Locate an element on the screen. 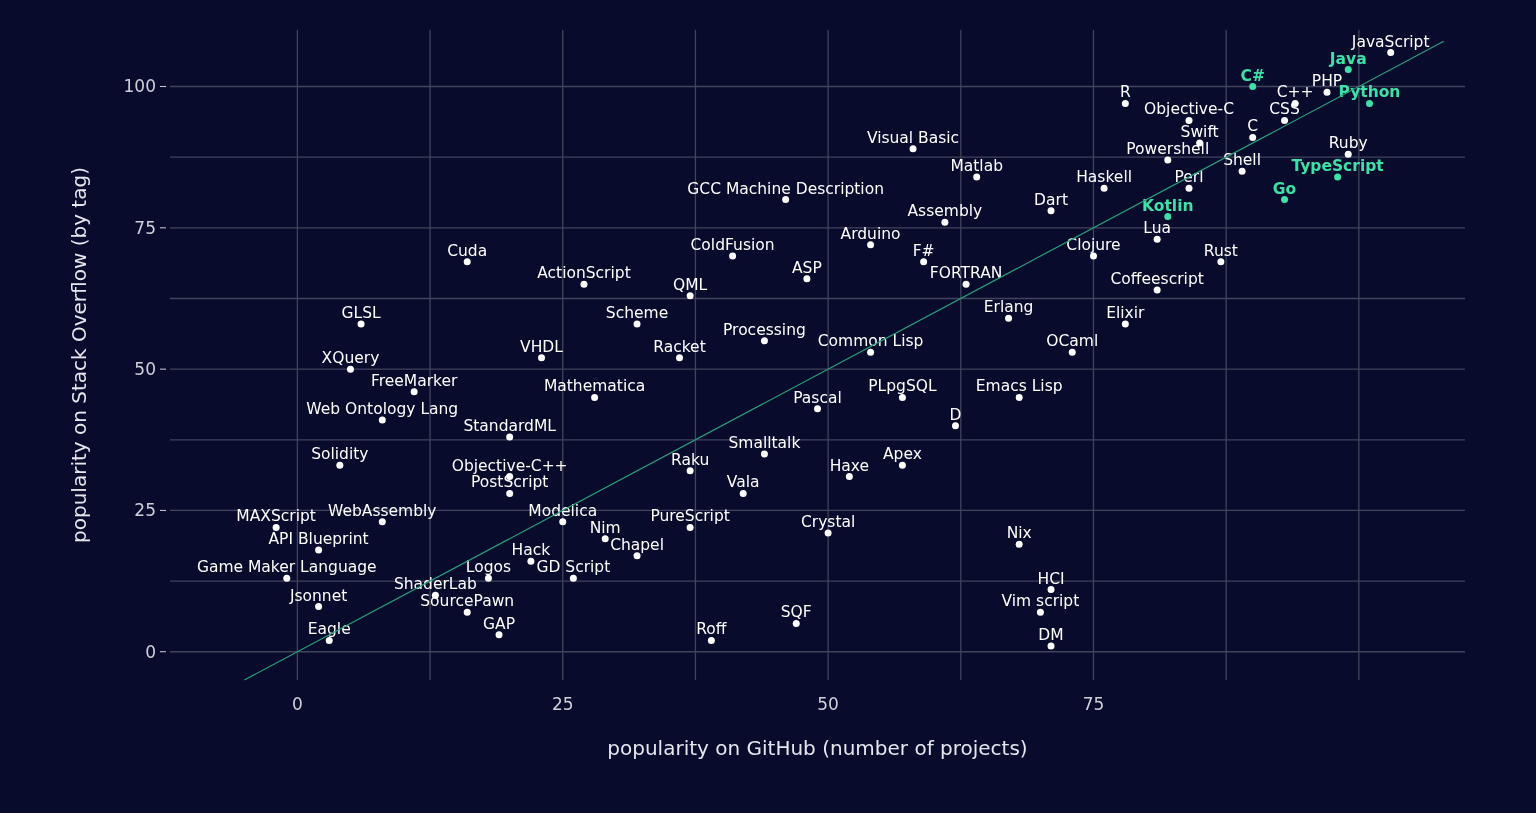 The height and width of the screenshot is (813, 1536). data-label: Cuda is located at coordinates (467, 250).